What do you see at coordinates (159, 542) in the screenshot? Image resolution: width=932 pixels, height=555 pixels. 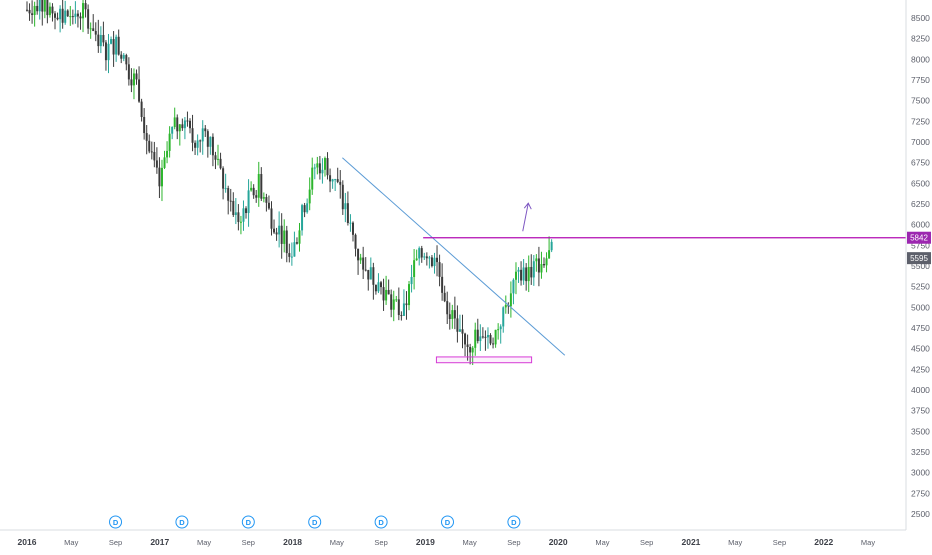 I see `x-tick-label: 2017` at bounding box center [159, 542].